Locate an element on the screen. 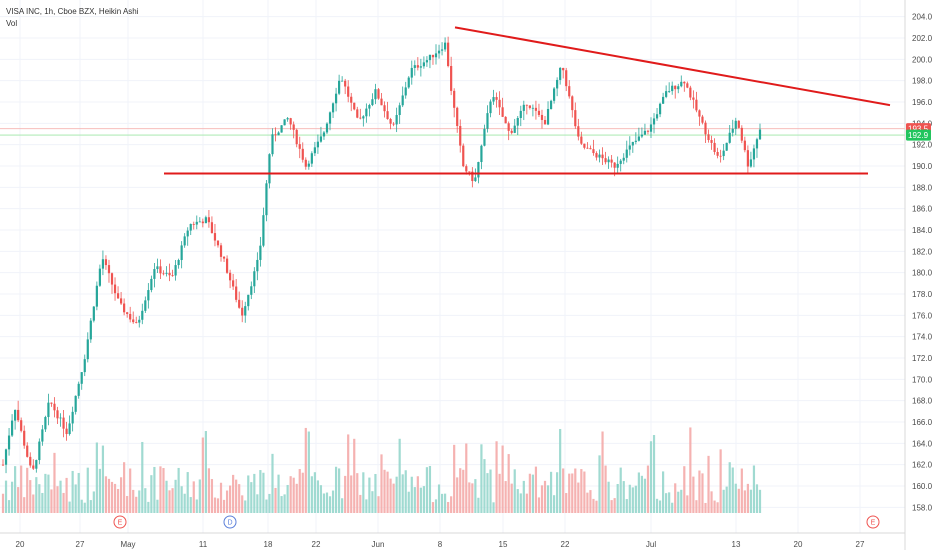 Image resolution: width=932 pixels, height=550 pixels. y-tick-label: 204.0 is located at coordinates (922, 17).